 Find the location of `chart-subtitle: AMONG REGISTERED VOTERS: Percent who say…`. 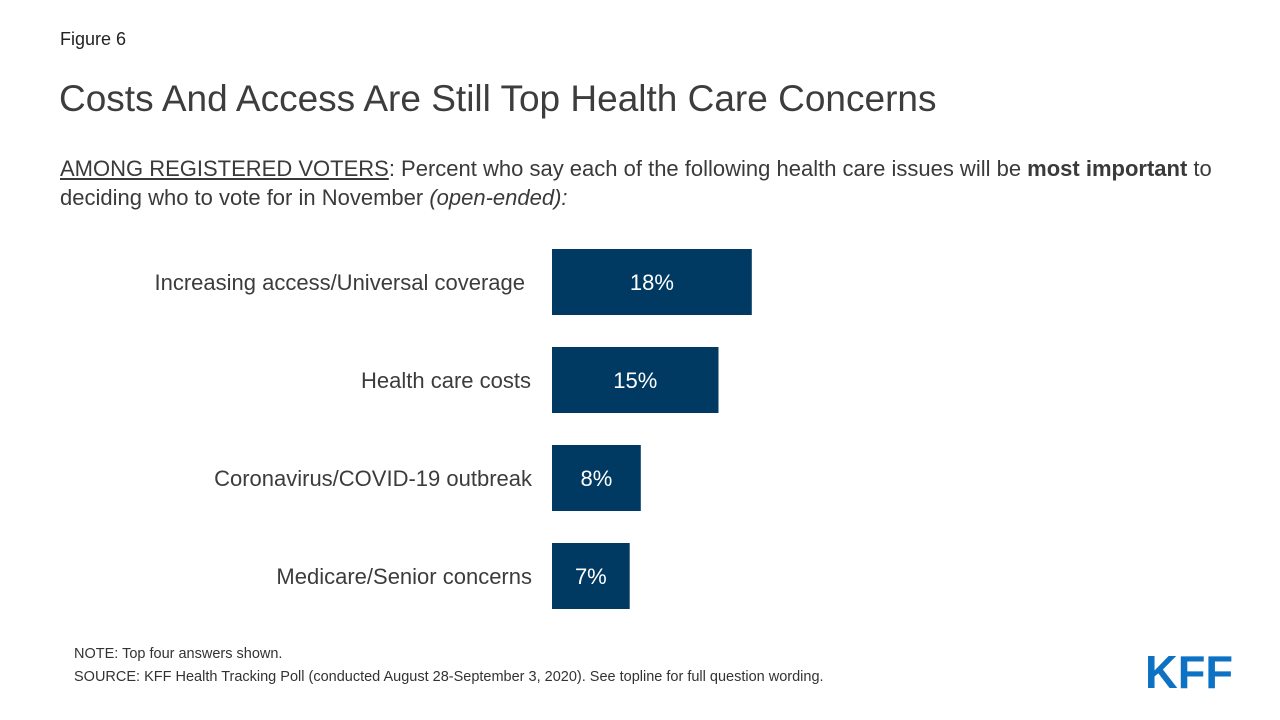

chart-subtitle: AMONG REGISTERED VOTERS: Percent who say… is located at coordinates (640, 183).